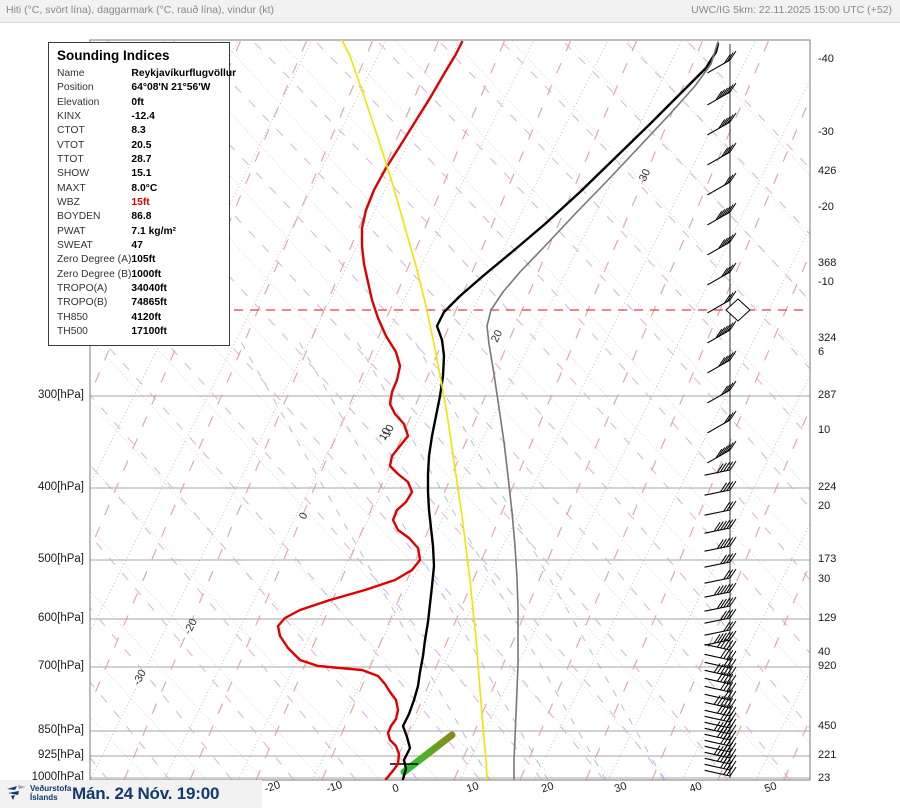  I want to click on indices-value: 28.7, so click(141, 160).